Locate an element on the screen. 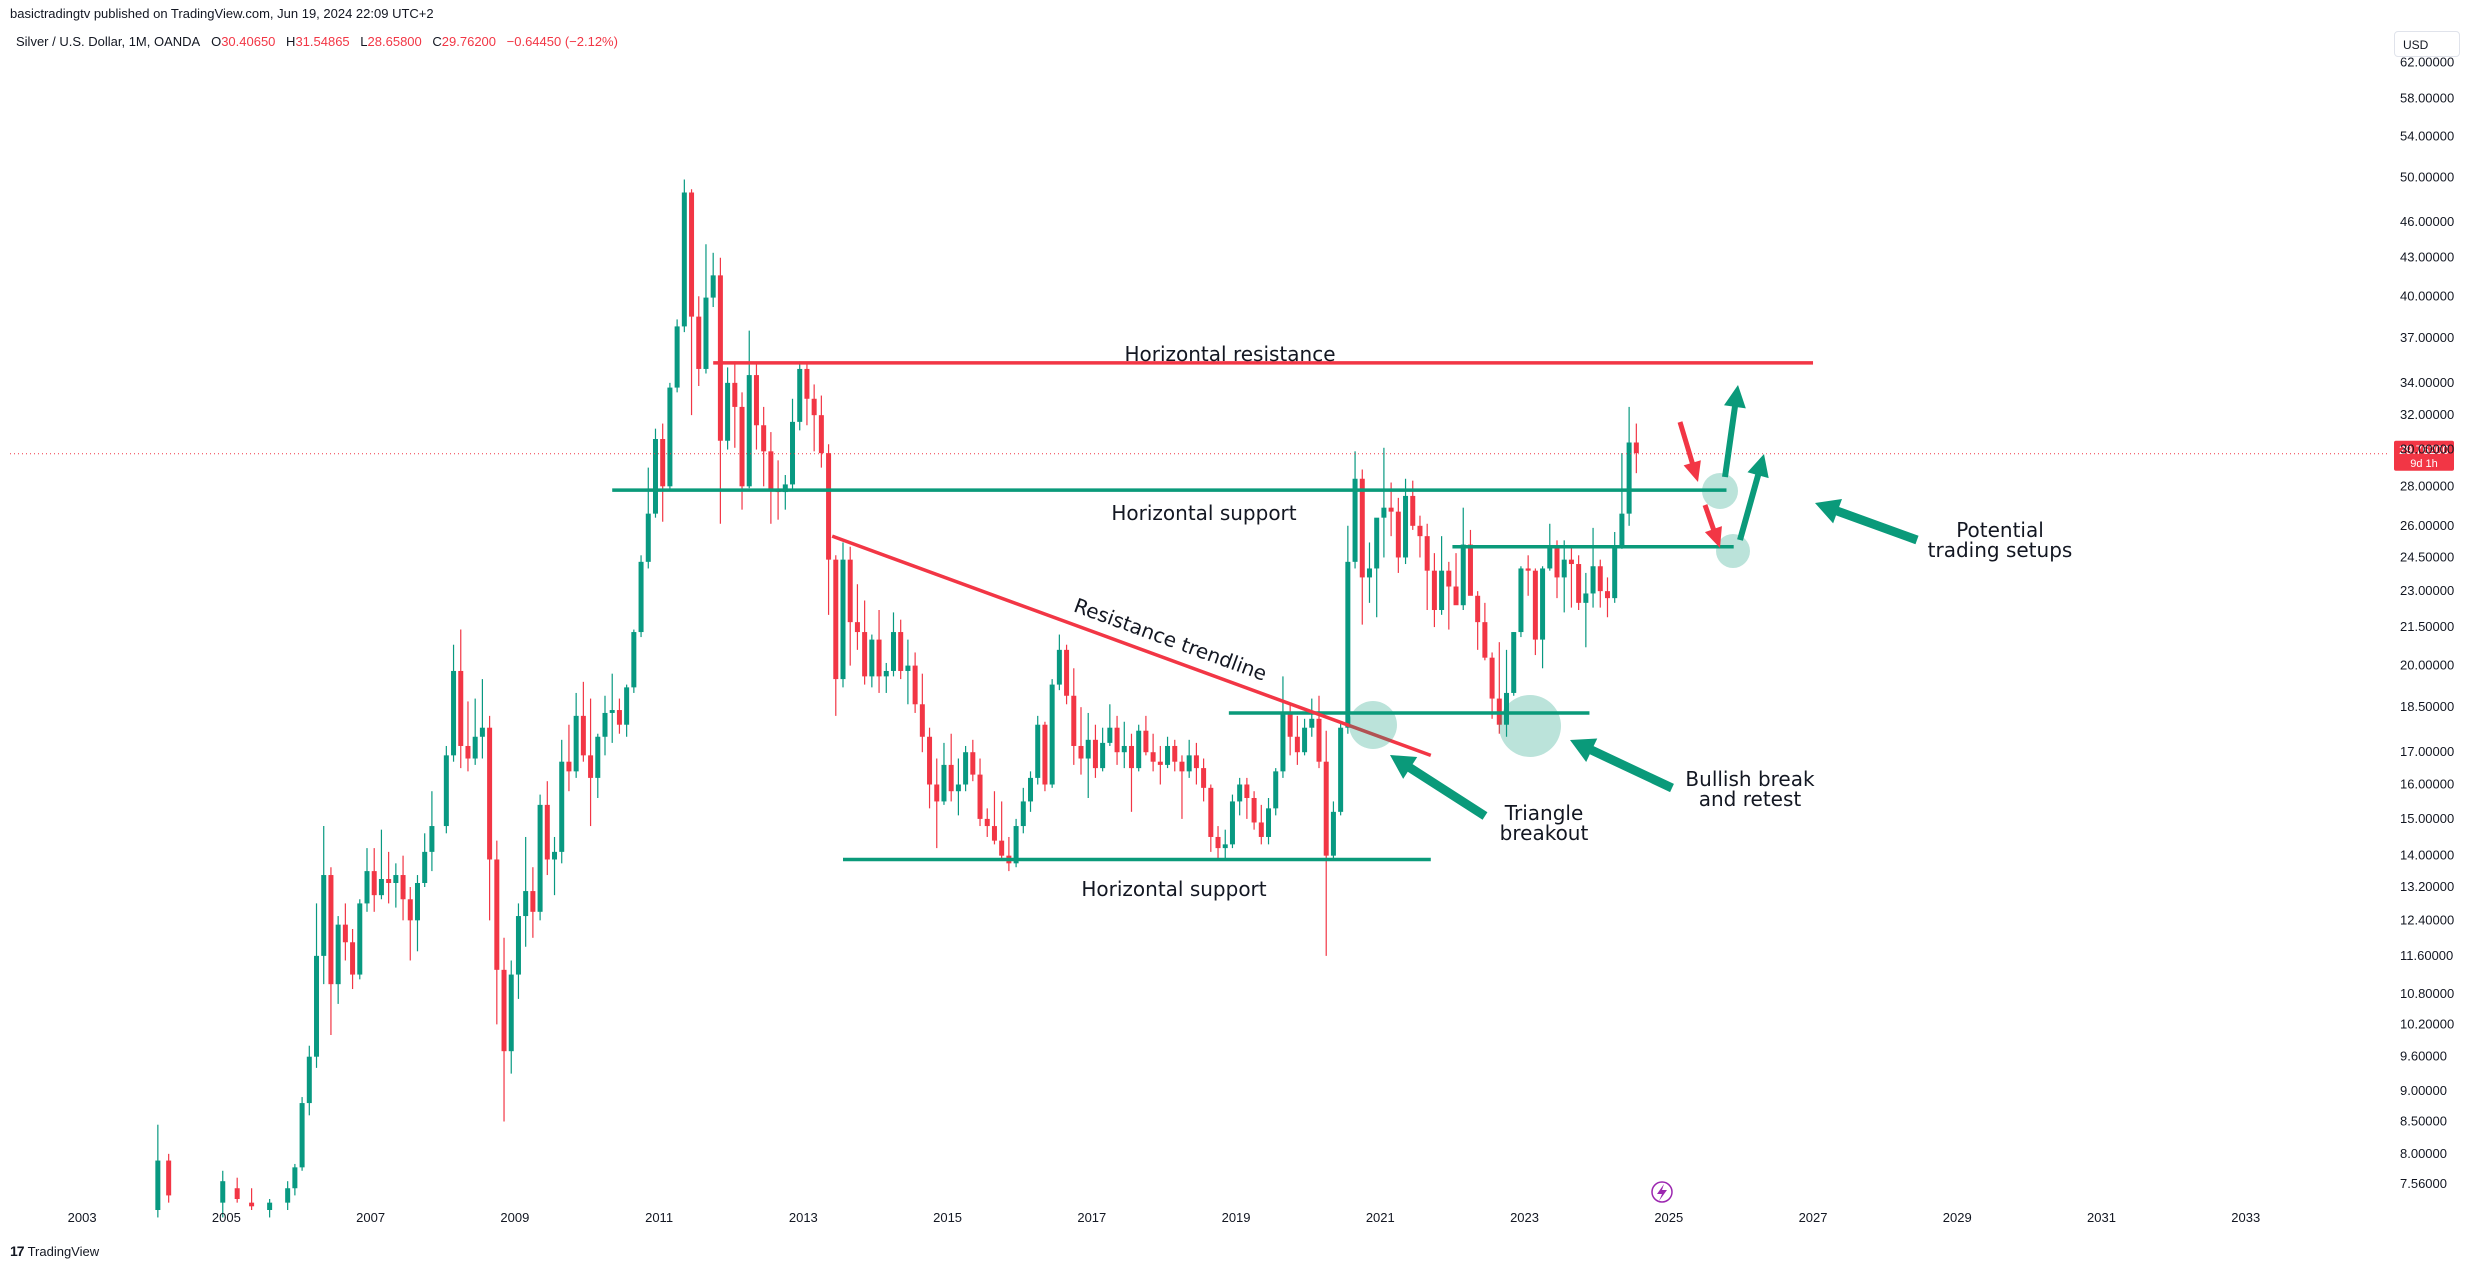 The width and height of the screenshot is (2475, 1268). price-tick-label: 62.00000 is located at coordinates (2427, 62).